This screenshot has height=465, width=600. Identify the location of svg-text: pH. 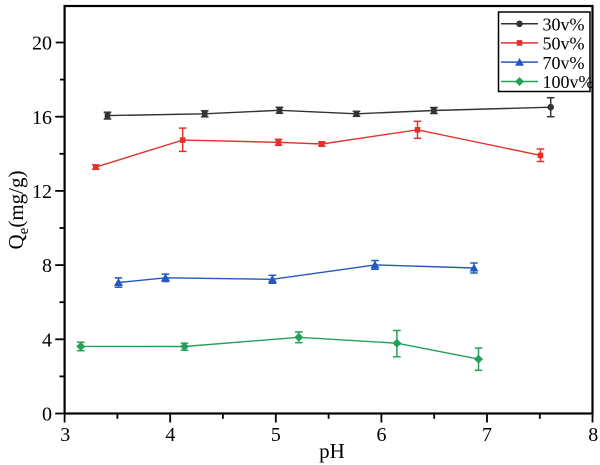
(332, 451).